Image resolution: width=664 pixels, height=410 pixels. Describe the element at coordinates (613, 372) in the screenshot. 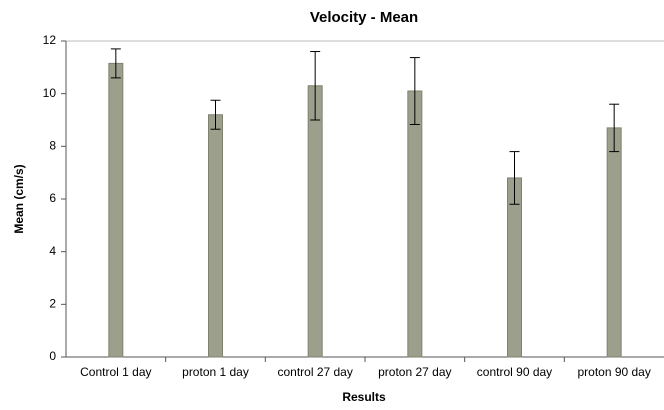

I see `x-tick-label: proton 90 day` at that location.